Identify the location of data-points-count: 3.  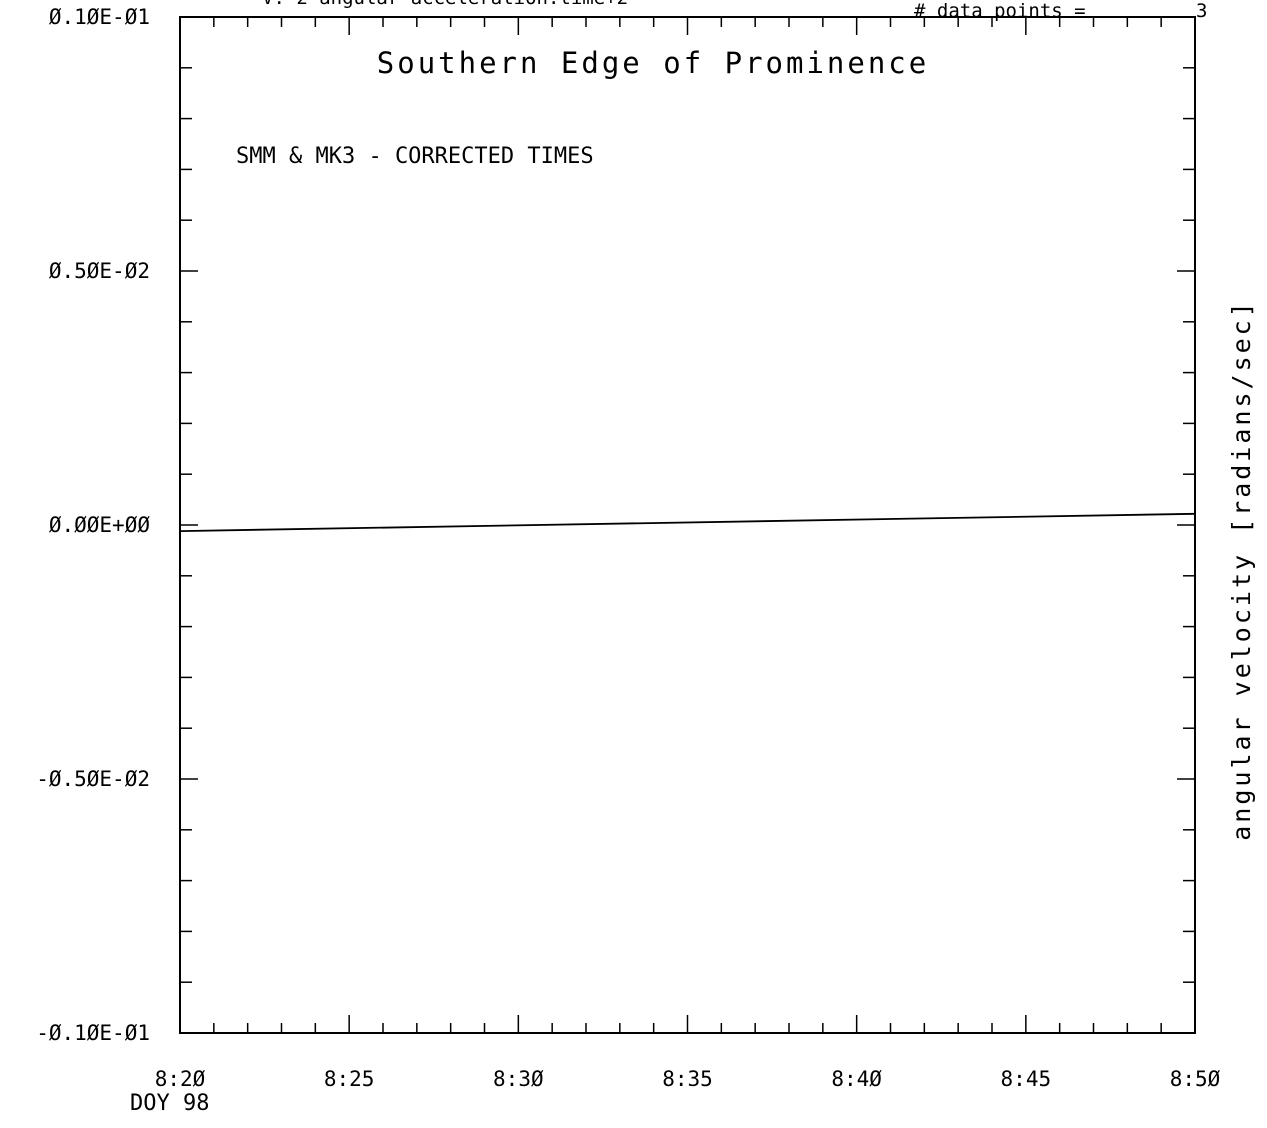
(1201, 11).